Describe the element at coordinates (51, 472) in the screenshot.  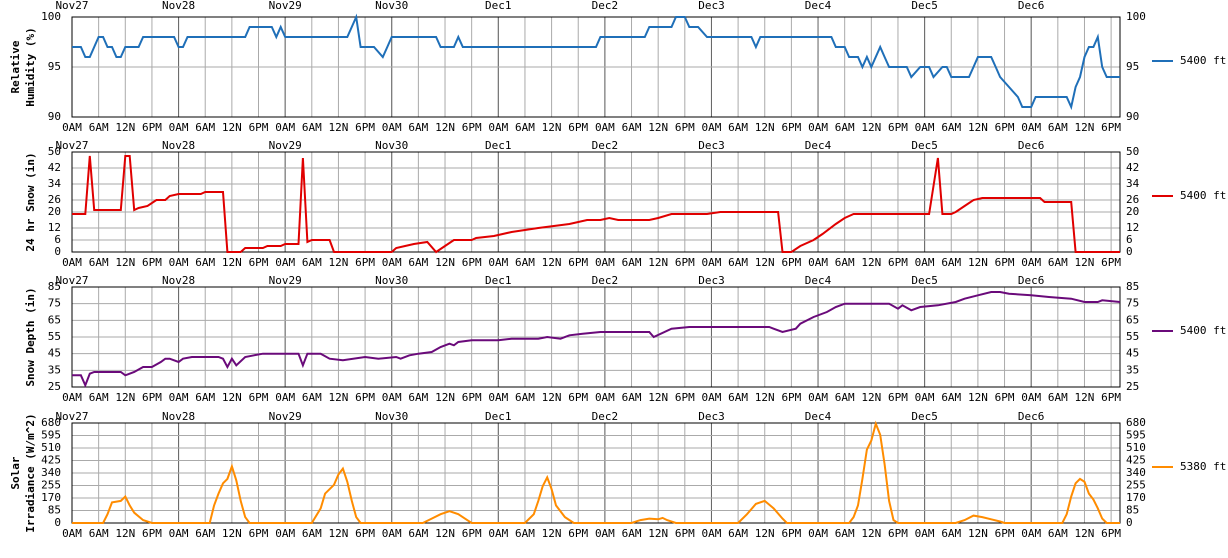
I see `y-tick-label: 340` at that location.